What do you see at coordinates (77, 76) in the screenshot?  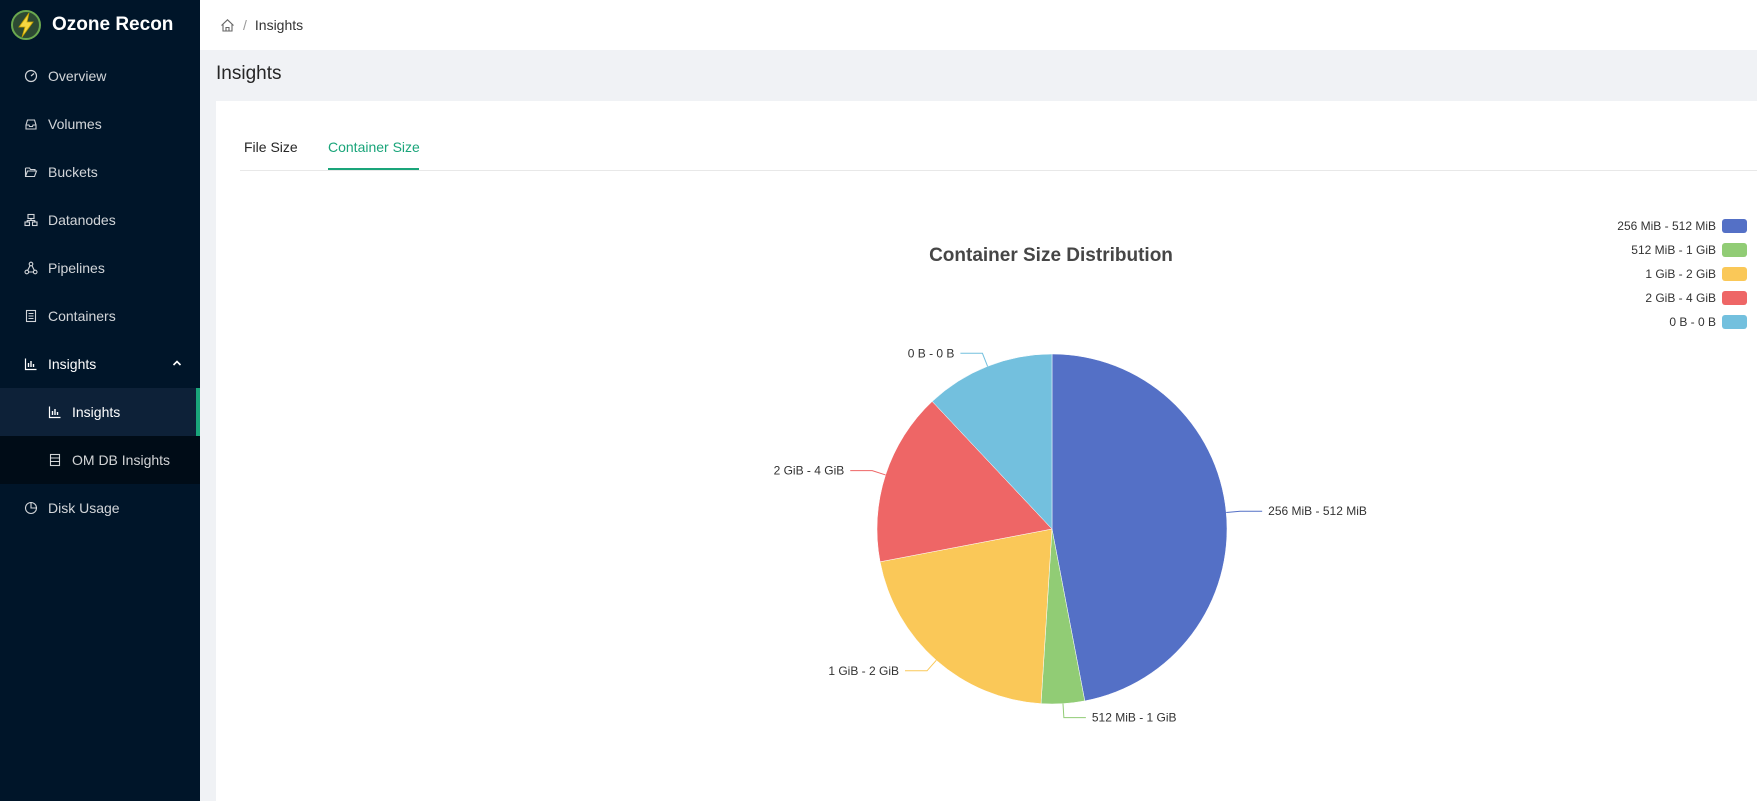 I see `sidebar-item-label: Overview` at bounding box center [77, 76].